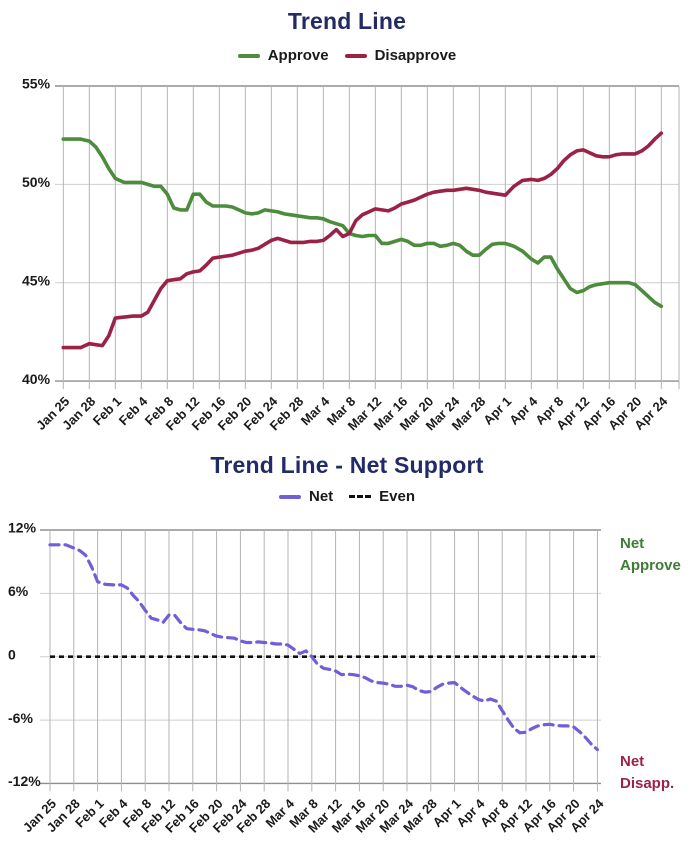  Describe the element at coordinates (36, 84) in the screenshot. I see `y-axis-tick-label: 55%` at that location.